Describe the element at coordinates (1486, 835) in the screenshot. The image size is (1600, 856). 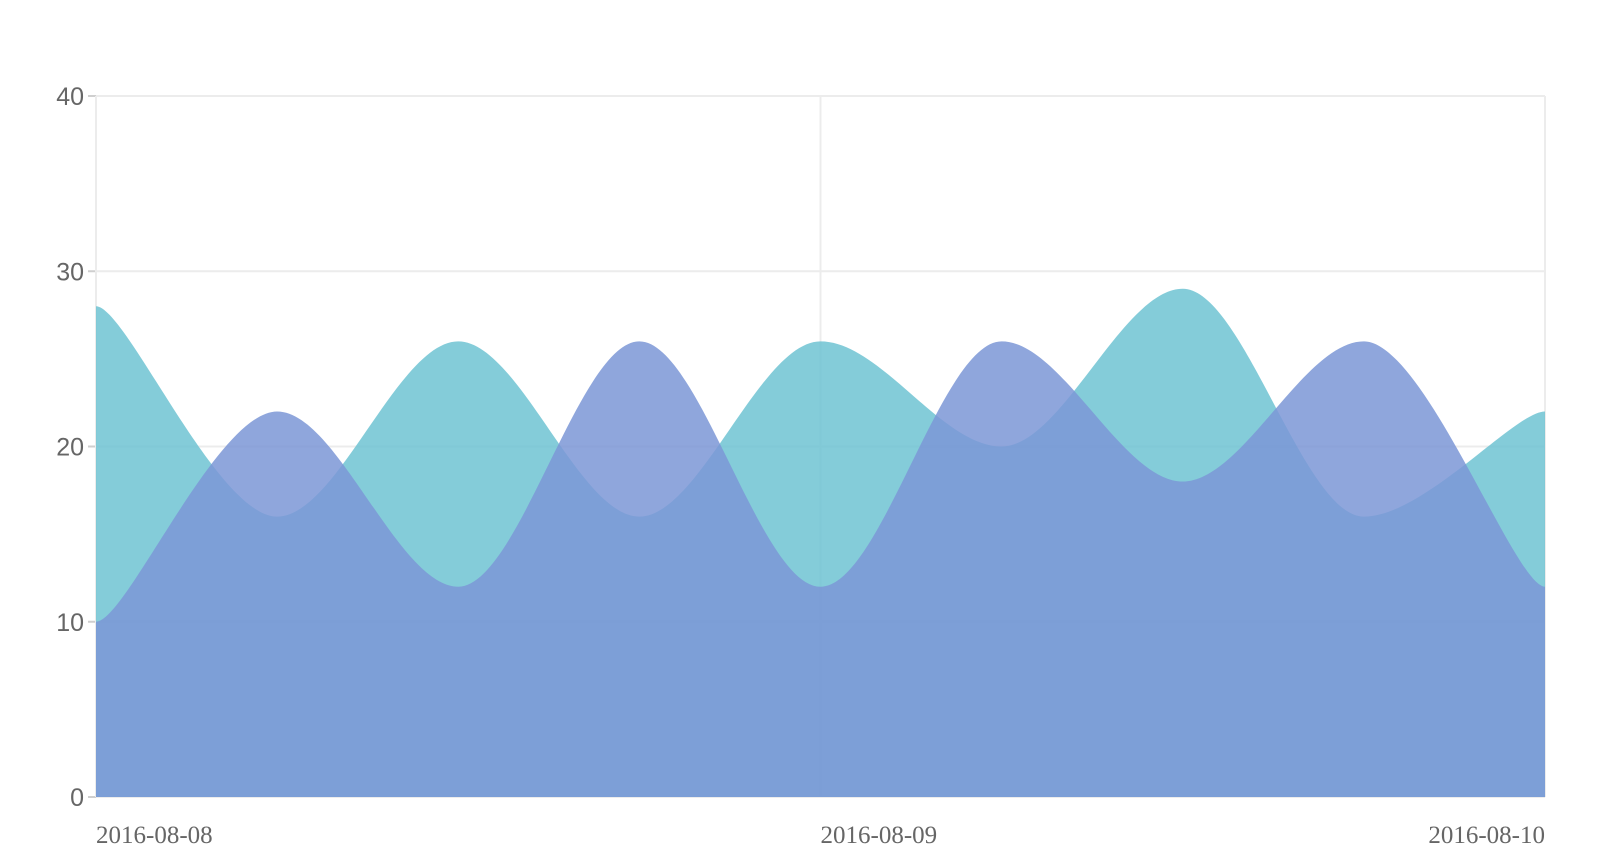
I see `x-tick-label: 2016-08-10` at that location.